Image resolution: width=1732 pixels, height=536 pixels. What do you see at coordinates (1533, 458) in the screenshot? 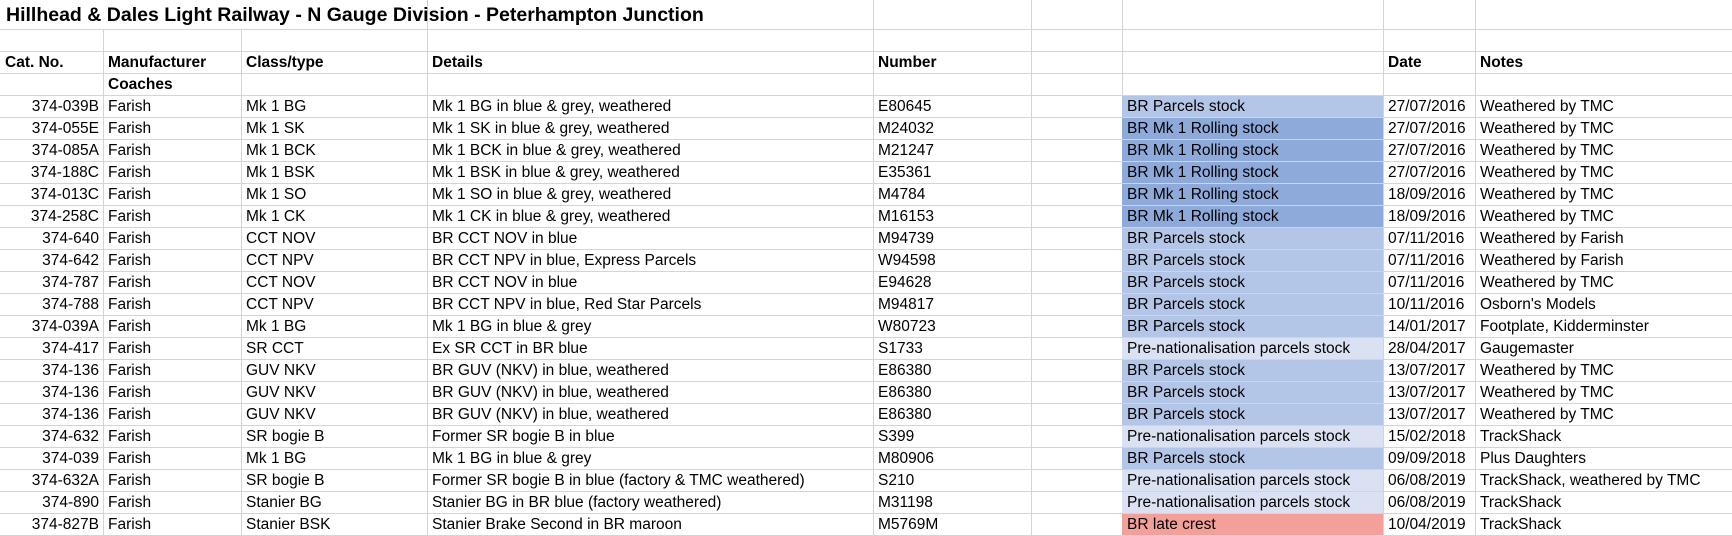
I see `cell-notes: Plus Daughters` at bounding box center [1533, 458].